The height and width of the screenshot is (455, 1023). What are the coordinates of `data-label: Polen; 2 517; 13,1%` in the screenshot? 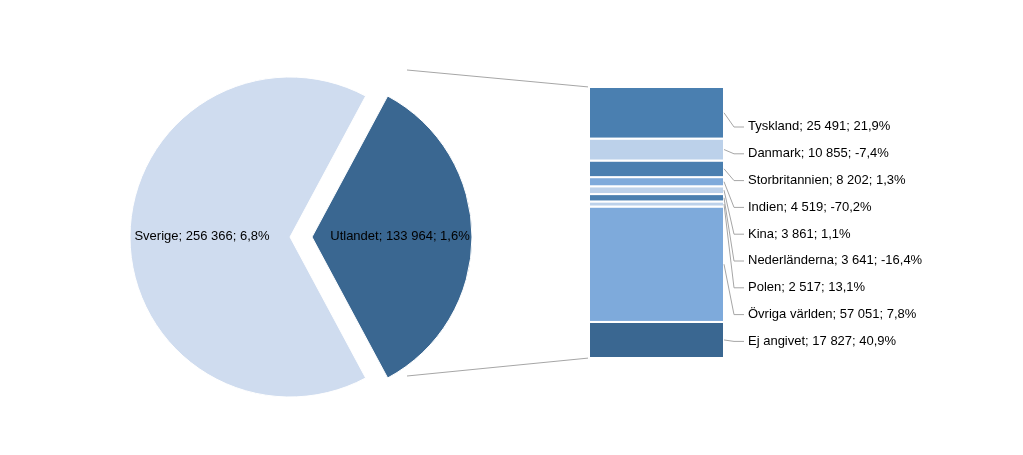 It's located at (807, 287).